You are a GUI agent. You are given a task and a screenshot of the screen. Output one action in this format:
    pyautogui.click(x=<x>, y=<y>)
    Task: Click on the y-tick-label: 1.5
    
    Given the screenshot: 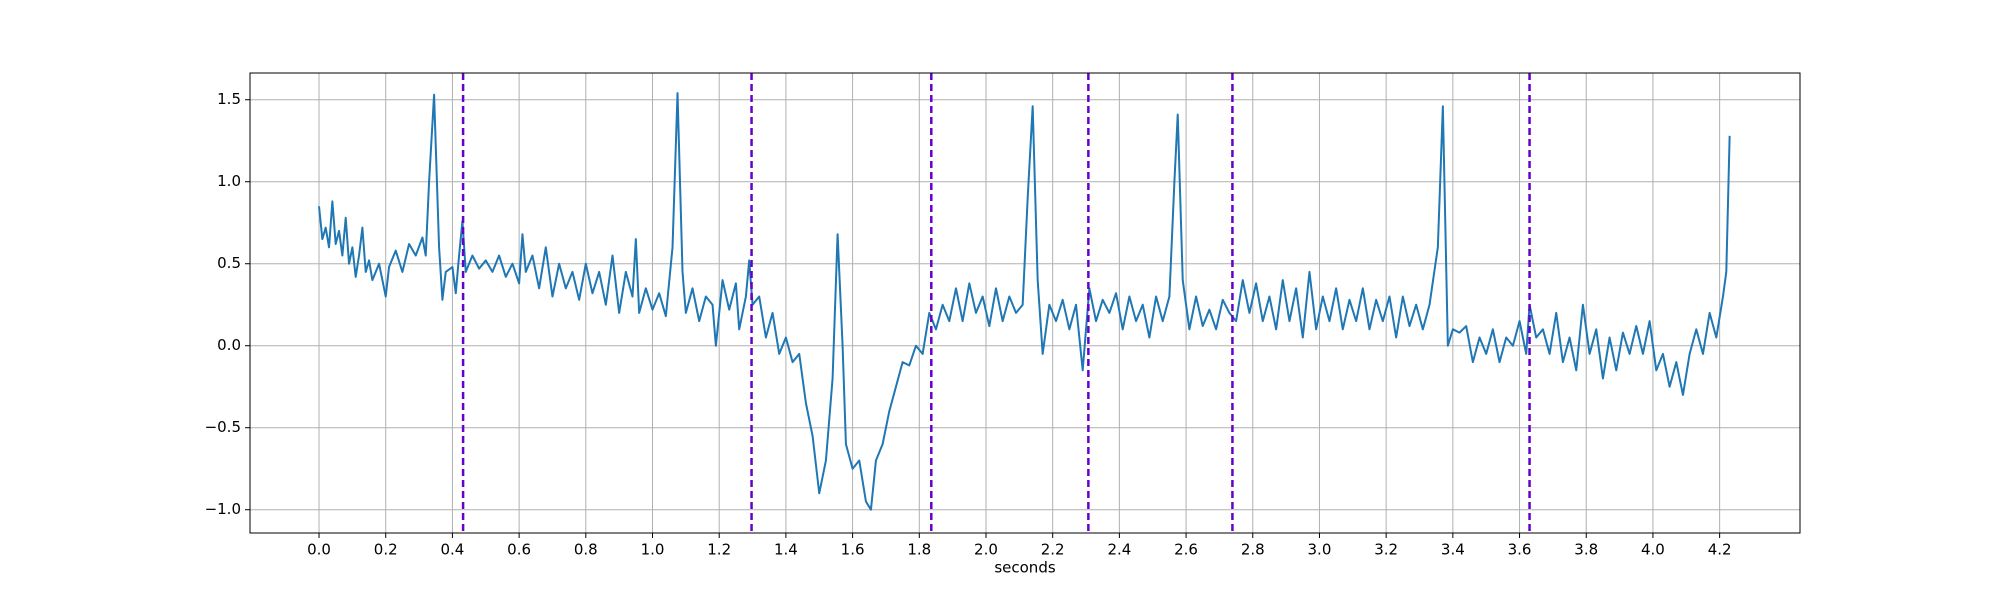 What is the action you would take?
    pyautogui.click(x=229, y=99)
    